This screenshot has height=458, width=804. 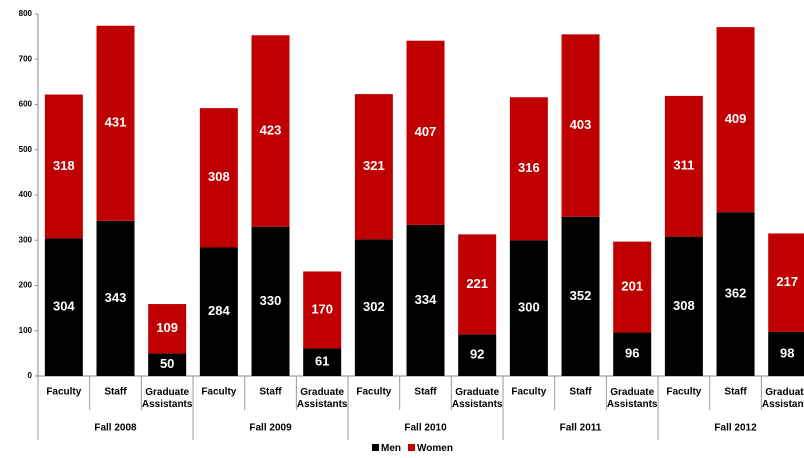 What do you see at coordinates (26, 58) in the screenshot?
I see `y-tick-label: 700` at bounding box center [26, 58].